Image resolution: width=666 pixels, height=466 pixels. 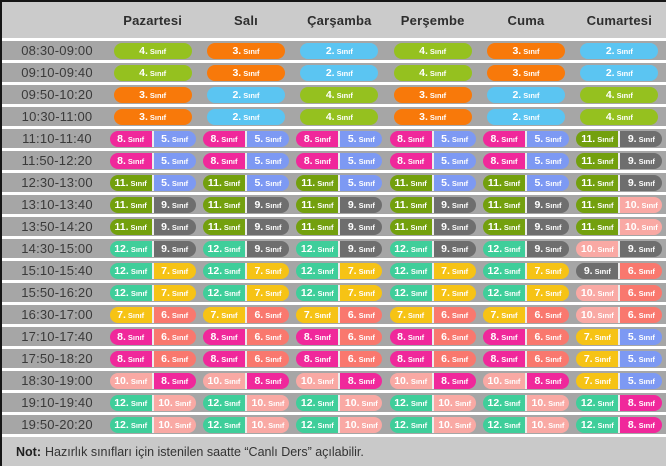 I want to click on class-pill: 3. Sınıf, so click(x=432, y=94).